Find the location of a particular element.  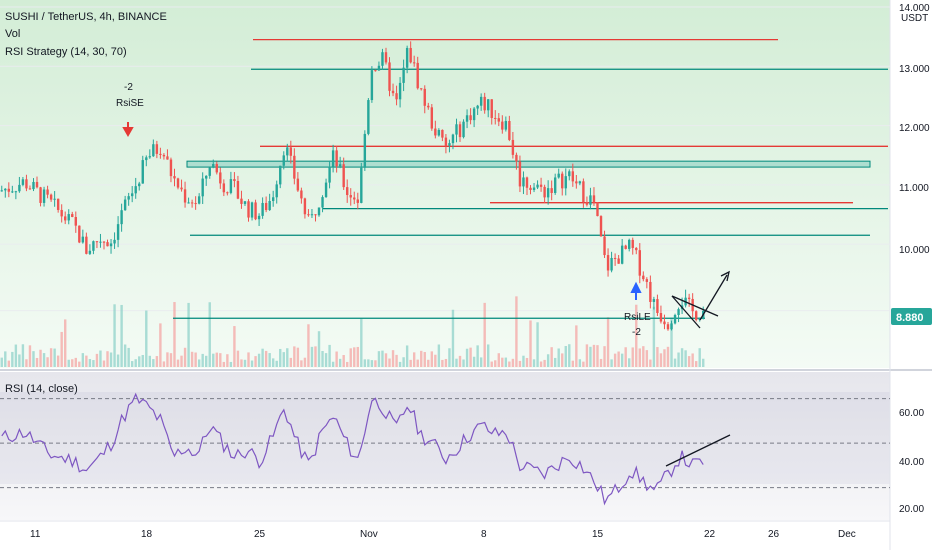

long-signal-label: RsiLE is located at coordinates (637, 317).